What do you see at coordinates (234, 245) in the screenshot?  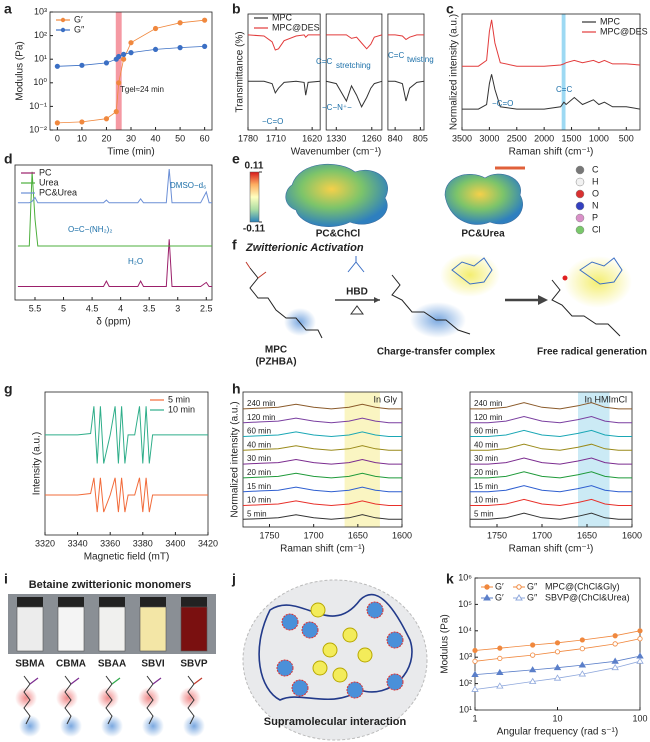 I see `panel-letter: f` at bounding box center [234, 245].